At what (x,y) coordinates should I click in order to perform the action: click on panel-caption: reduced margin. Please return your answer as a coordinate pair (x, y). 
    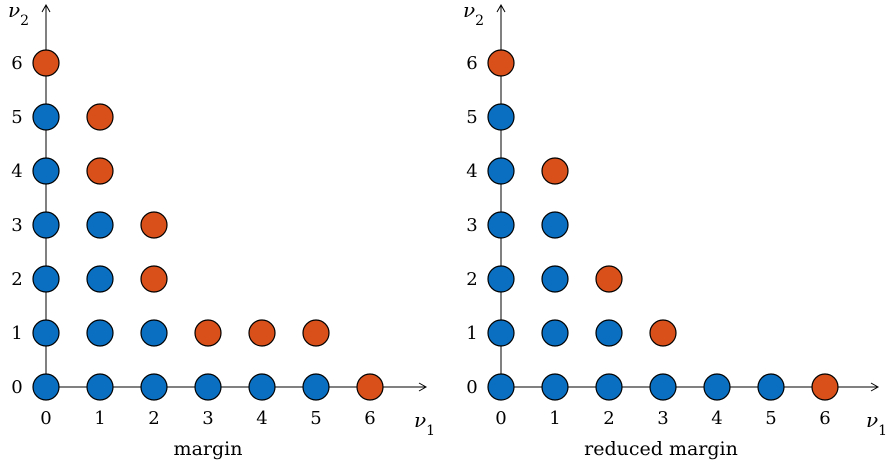
    Looking at the image, I should click on (661, 449).